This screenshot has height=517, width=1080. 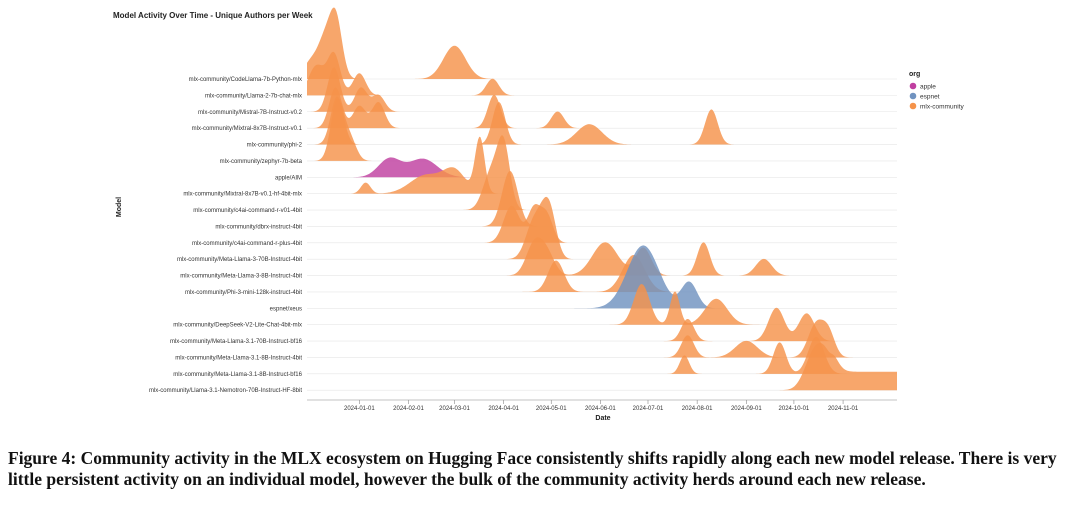 I want to click on row-label: mlx-community/zephyr-7b-beta, so click(x=261, y=162).